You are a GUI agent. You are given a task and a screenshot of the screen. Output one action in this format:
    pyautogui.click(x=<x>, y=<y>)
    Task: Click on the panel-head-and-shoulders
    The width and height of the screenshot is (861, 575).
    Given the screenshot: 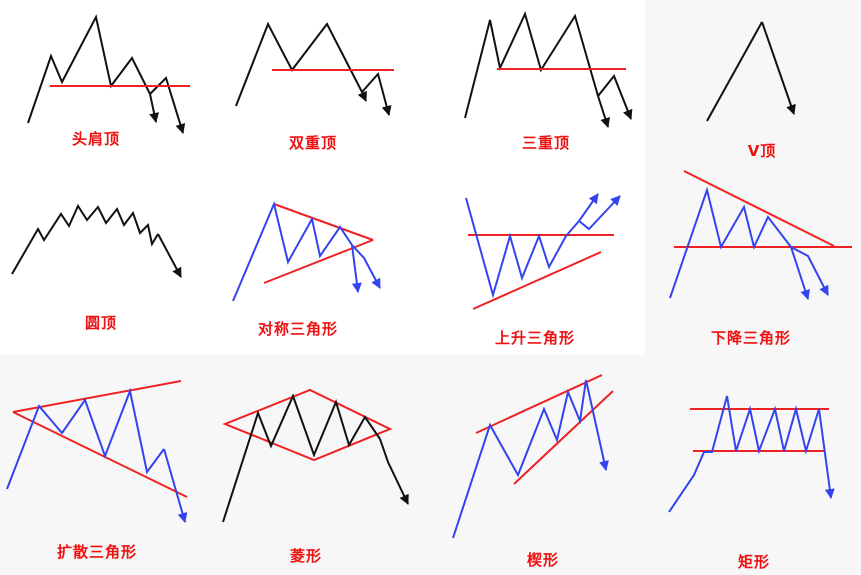 What is the action you would take?
    pyautogui.click(x=108, y=74)
    